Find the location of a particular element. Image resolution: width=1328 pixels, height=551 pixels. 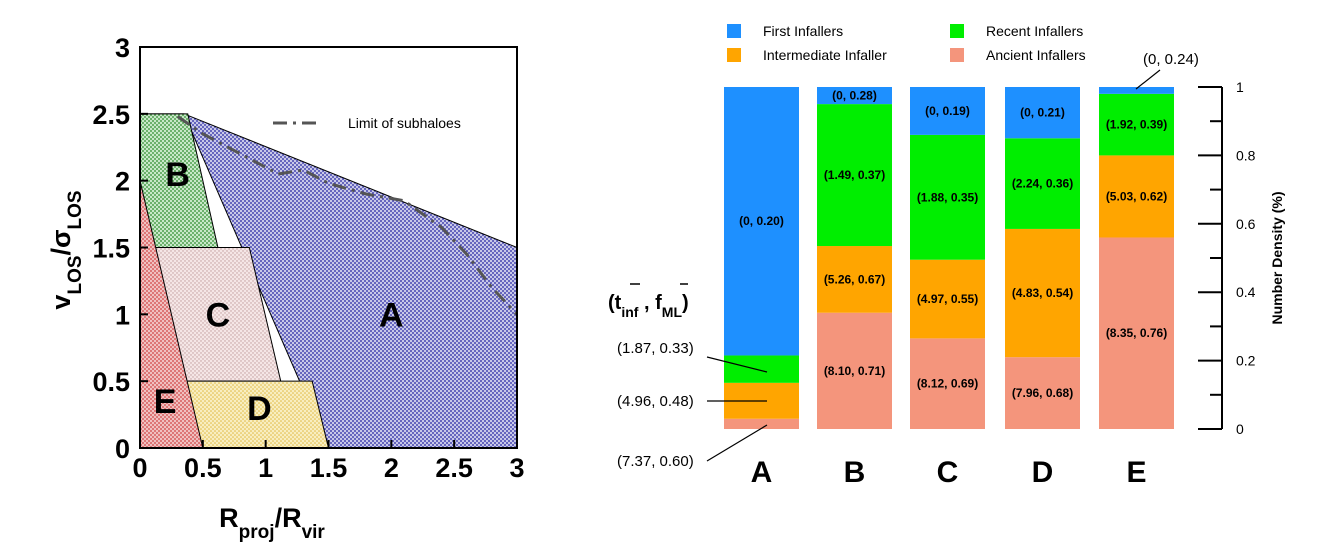

bar-segment-c-recent-infallers is located at coordinates (947, 197).